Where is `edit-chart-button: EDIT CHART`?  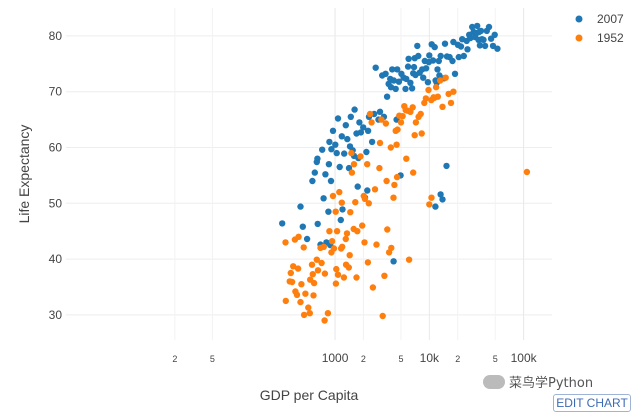 edit-chart-button: EDIT CHART is located at coordinates (592, 403).